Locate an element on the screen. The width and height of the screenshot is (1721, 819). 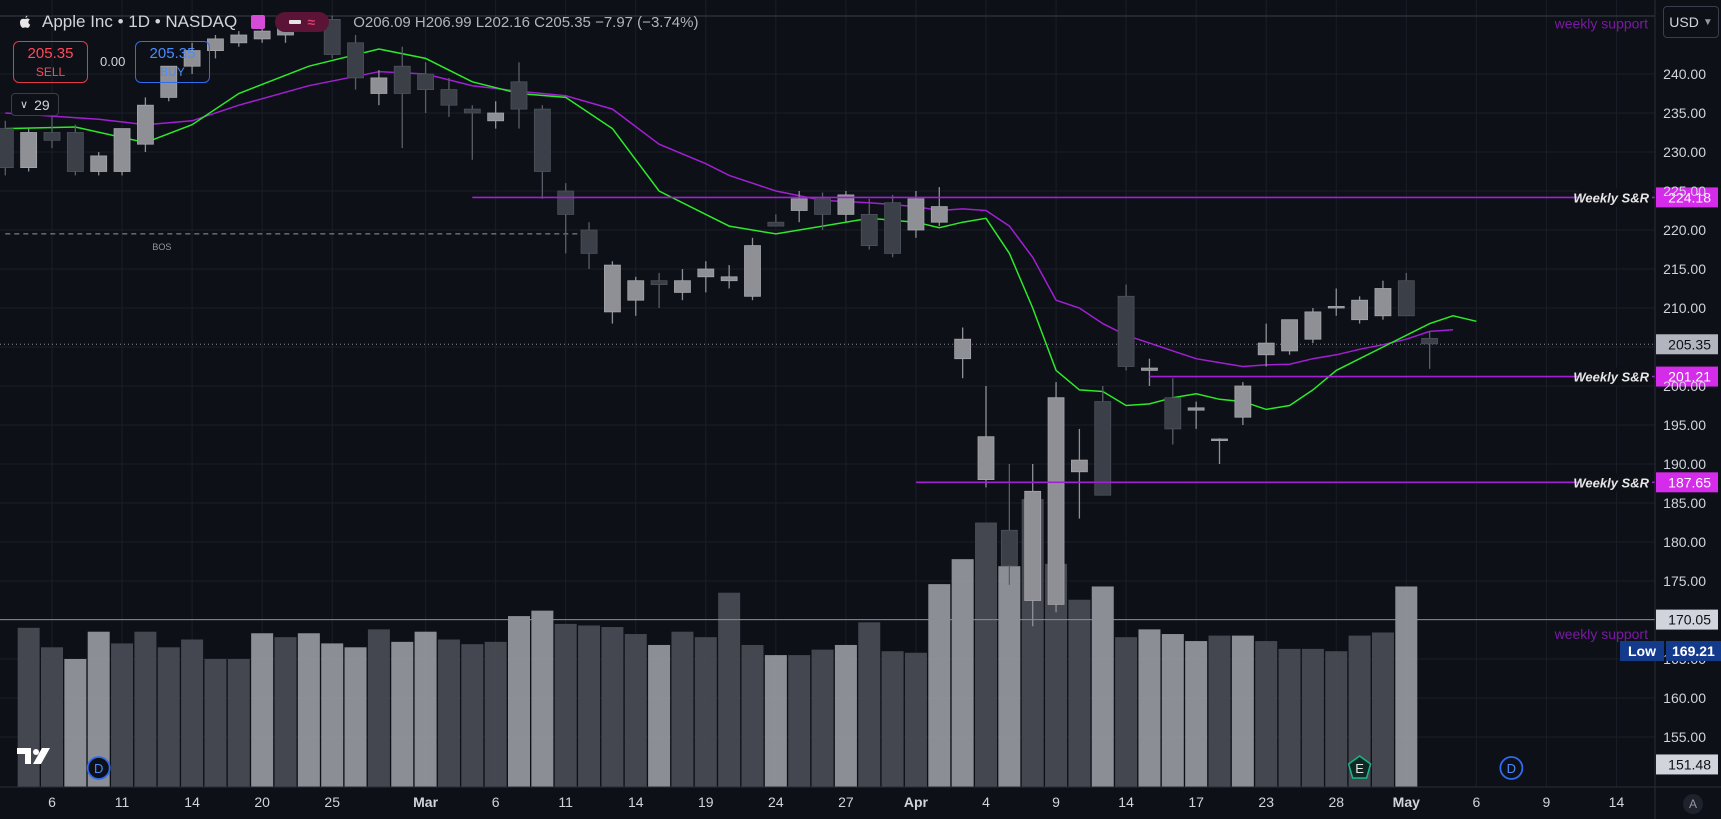
currency-dropdown: USD ▼ is located at coordinates (1691, 22).